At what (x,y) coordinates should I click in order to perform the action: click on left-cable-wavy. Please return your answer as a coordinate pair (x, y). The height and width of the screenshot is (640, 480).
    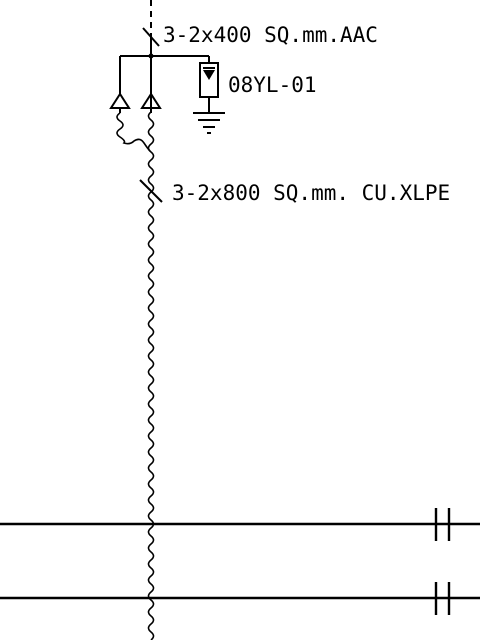
    Looking at the image, I should click on (133, 132).